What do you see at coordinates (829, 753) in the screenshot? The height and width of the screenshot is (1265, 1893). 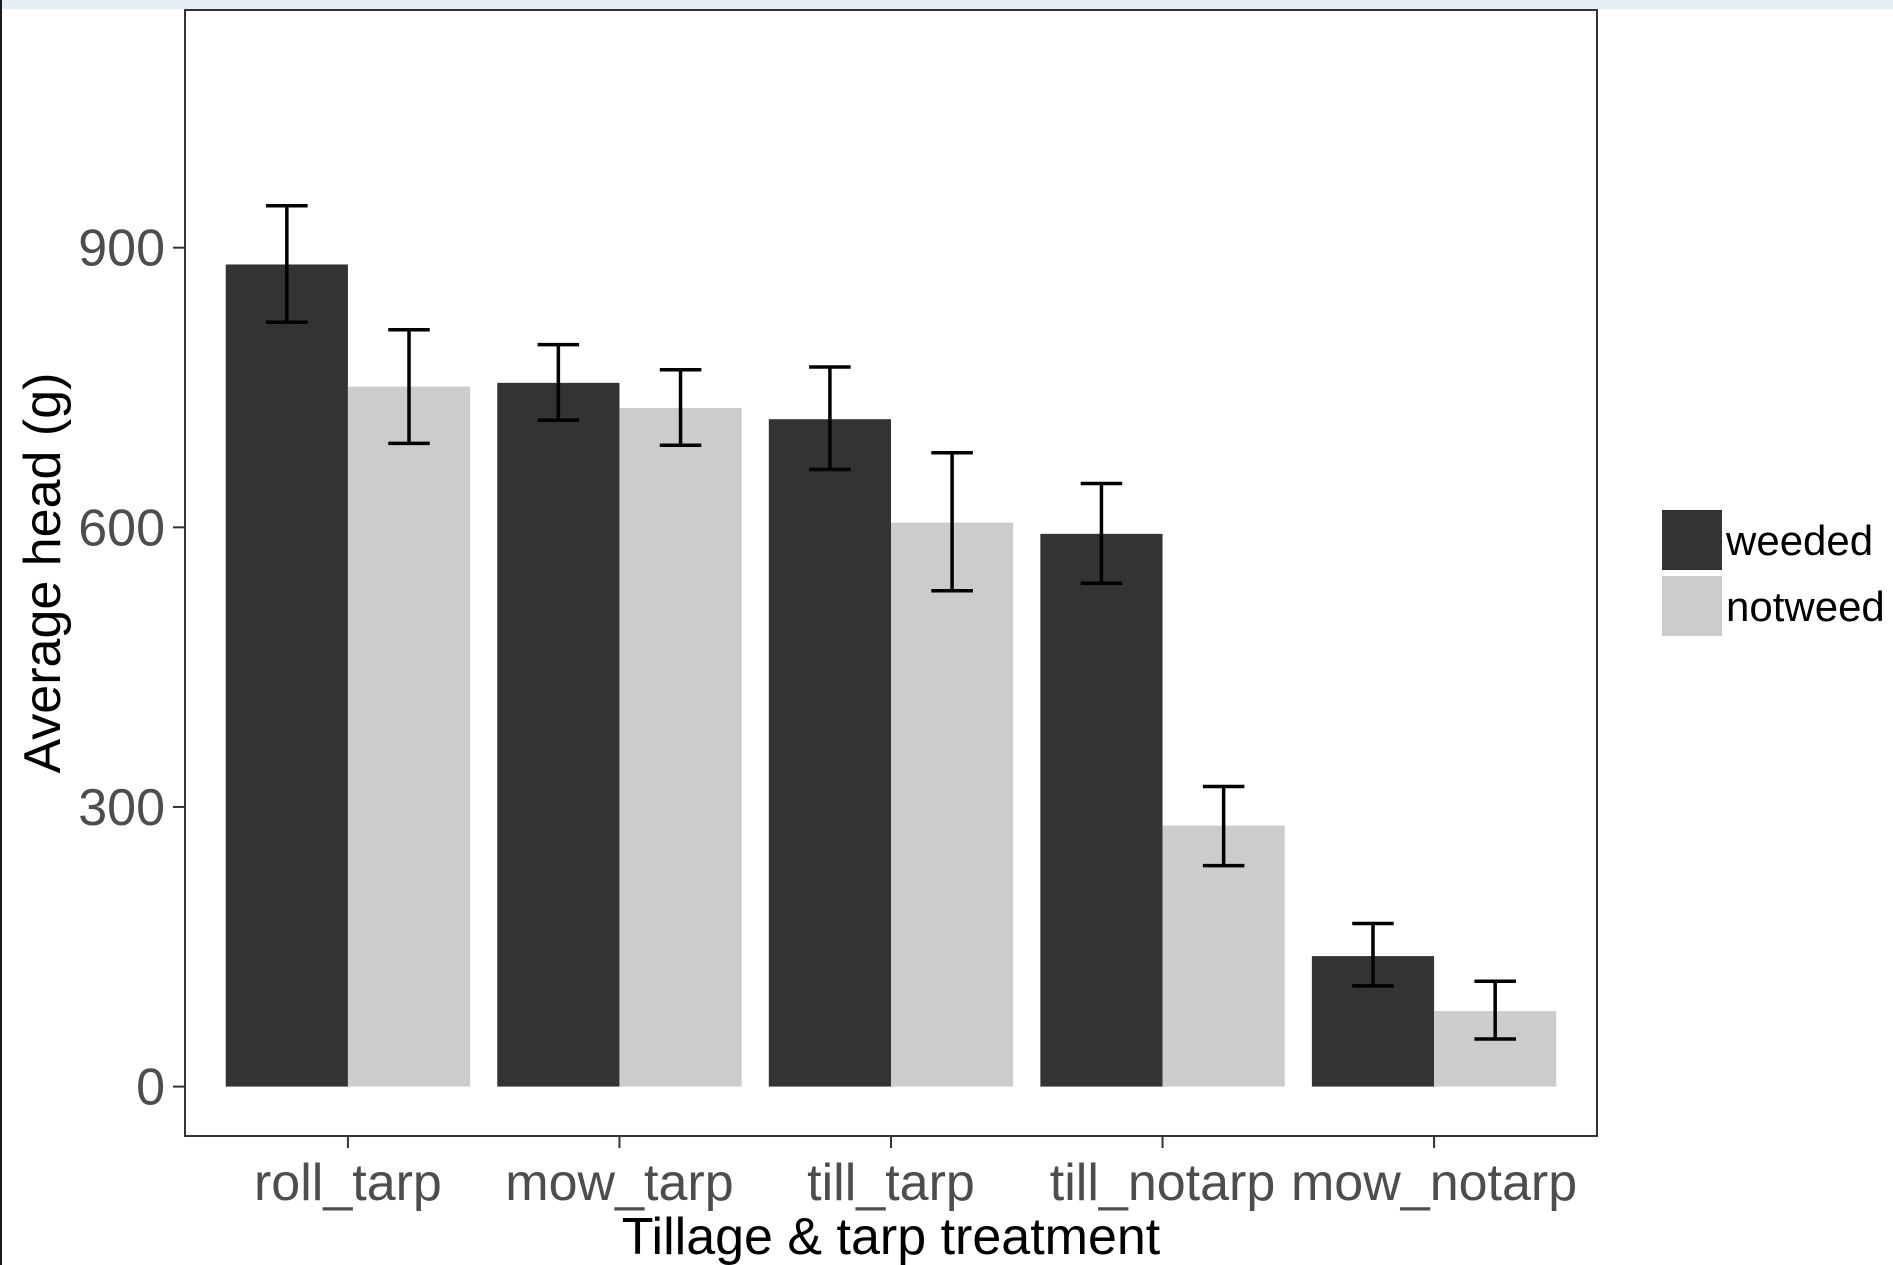 I see `bar-weeded-till_tarp` at bounding box center [829, 753].